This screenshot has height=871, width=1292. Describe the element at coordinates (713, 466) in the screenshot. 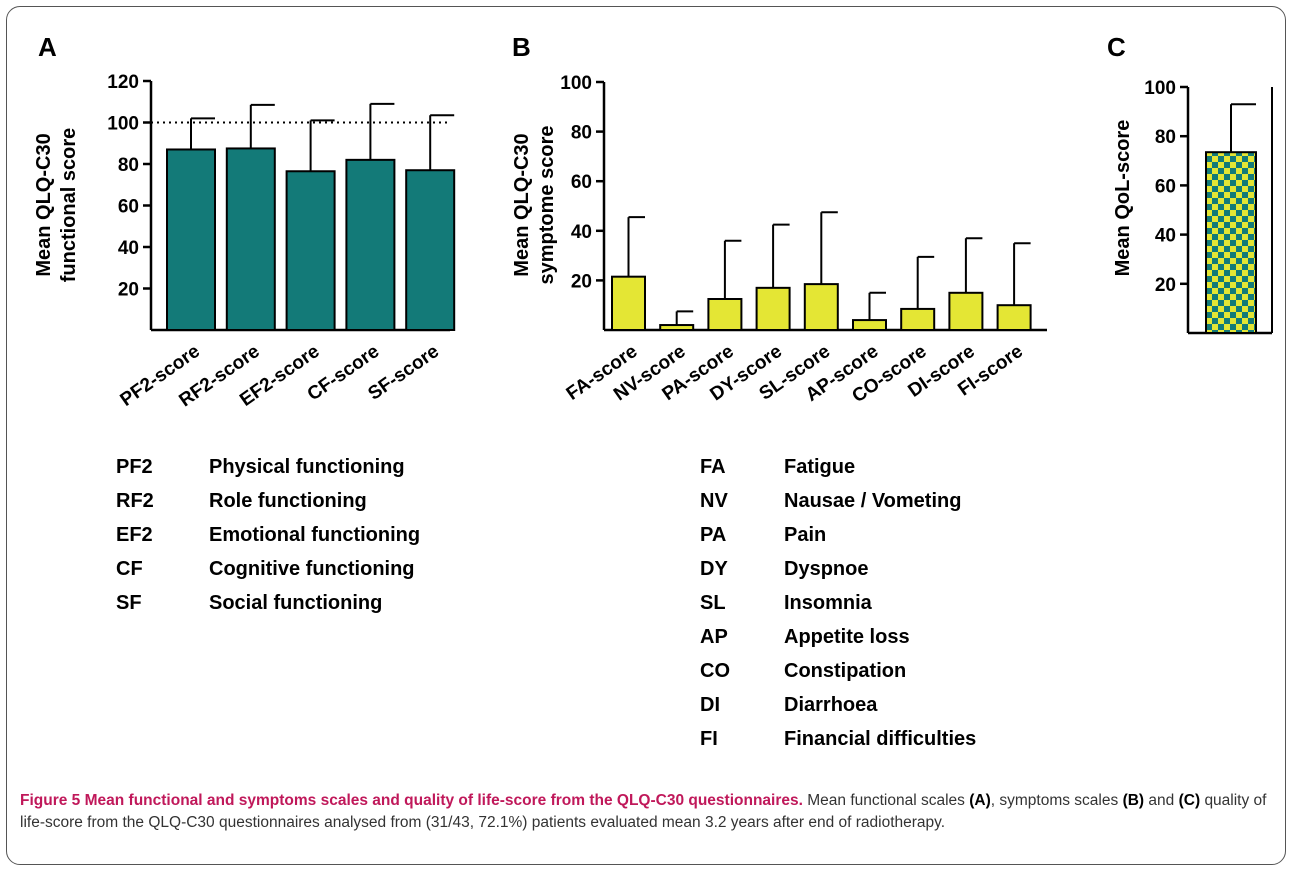

I see `legend-abbreviation: FA` at that location.